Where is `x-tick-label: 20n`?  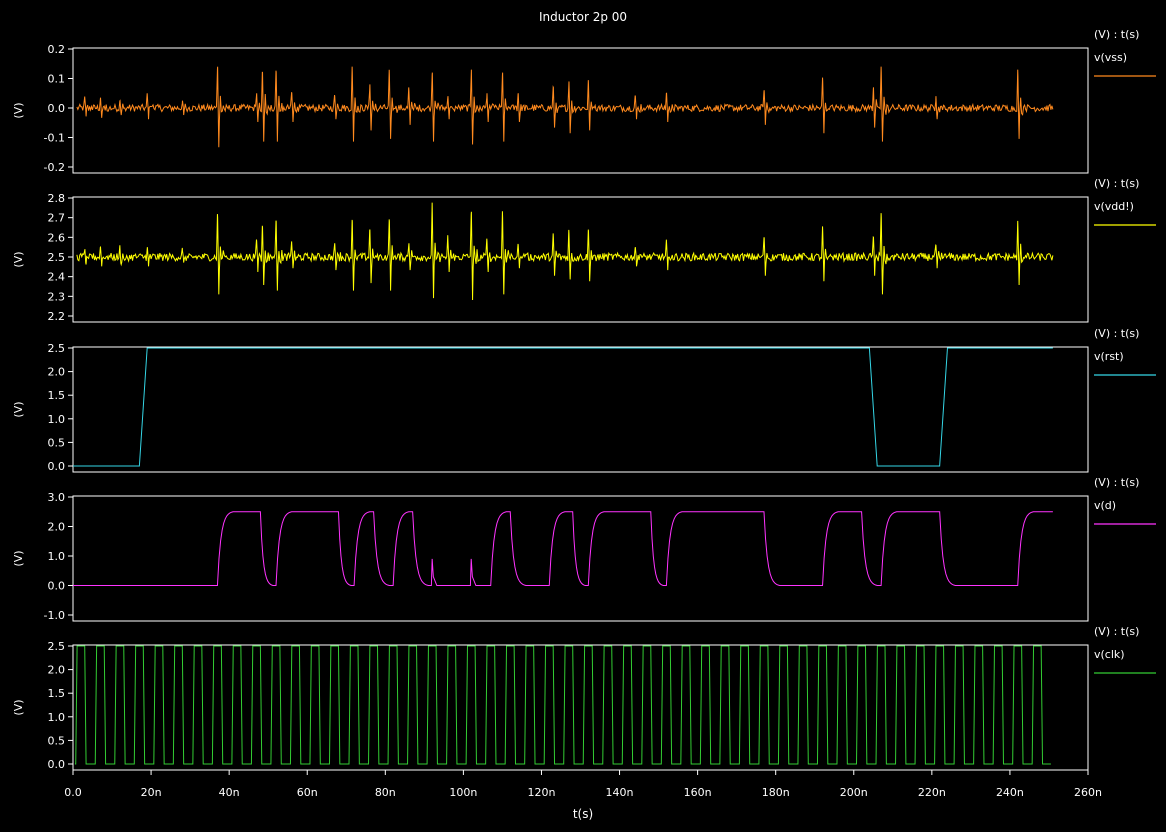 x-tick-label: 20n is located at coordinates (151, 792).